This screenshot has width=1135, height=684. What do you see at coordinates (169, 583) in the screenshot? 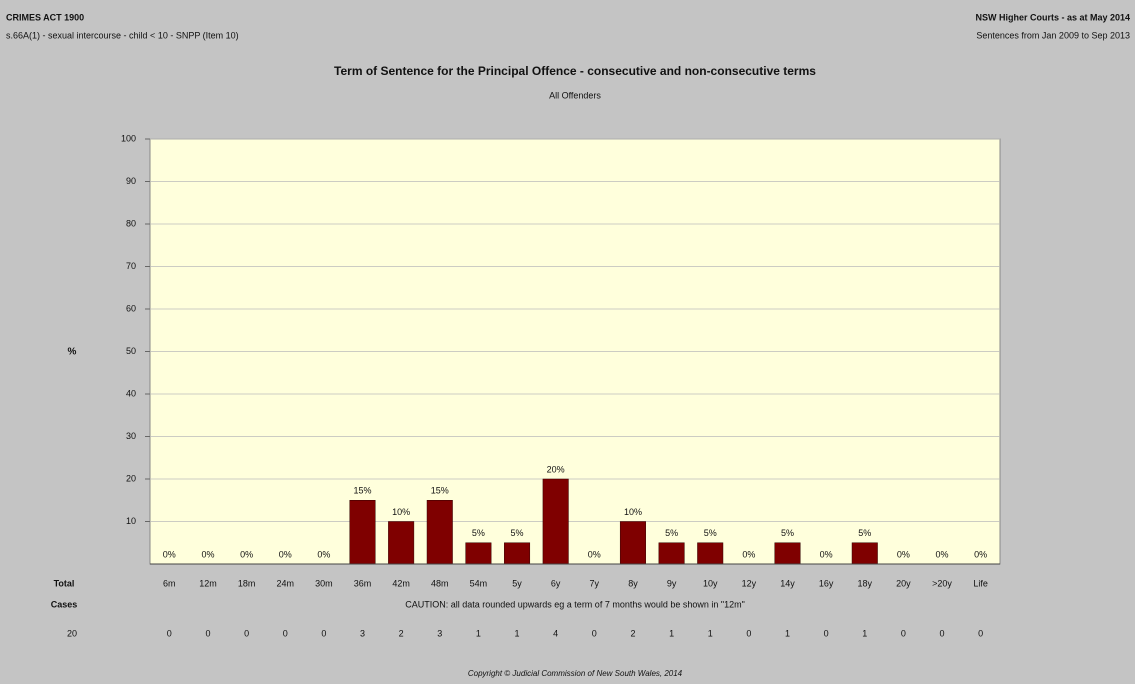
I see `x-tick-label: 6m` at bounding box center [169, 583].